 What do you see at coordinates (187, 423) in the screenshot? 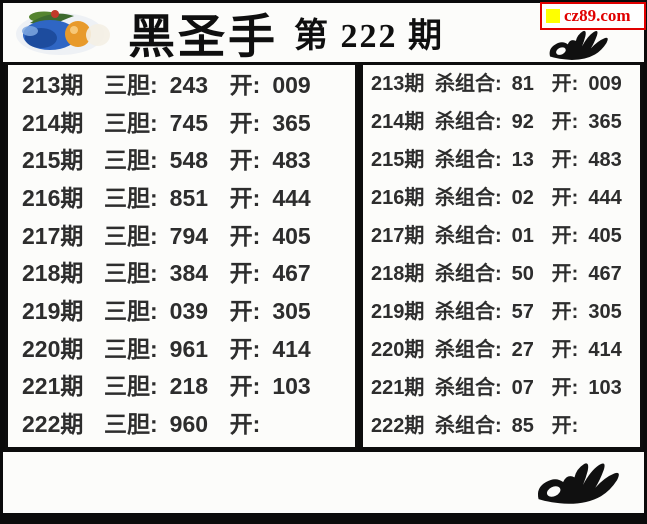
I see `table-row: 222期 三胆: 960 开:` at bounding box center [187, 423].